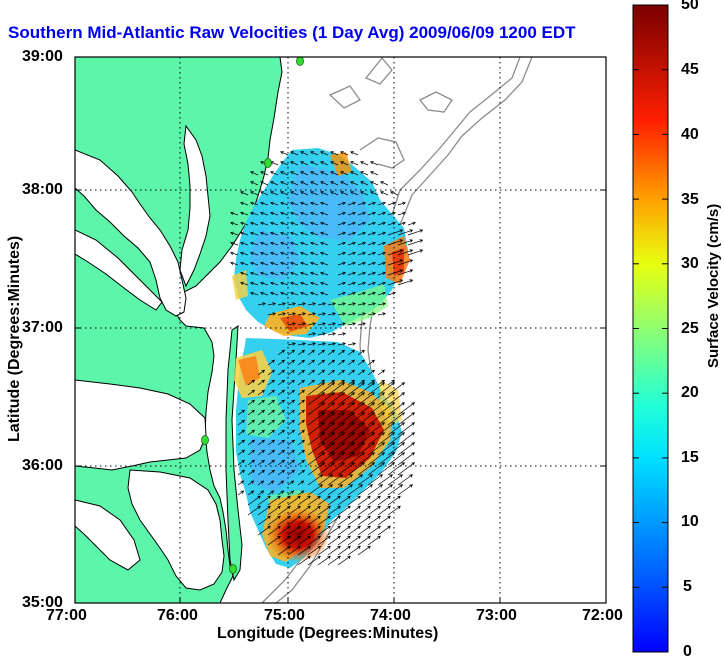 The height and width of the screenshot is (659, 724). What do you see at coordinates (690, 69) in the screenshot?
I see `colorbar-tick-label: 45` at bounding box center [690, 69].